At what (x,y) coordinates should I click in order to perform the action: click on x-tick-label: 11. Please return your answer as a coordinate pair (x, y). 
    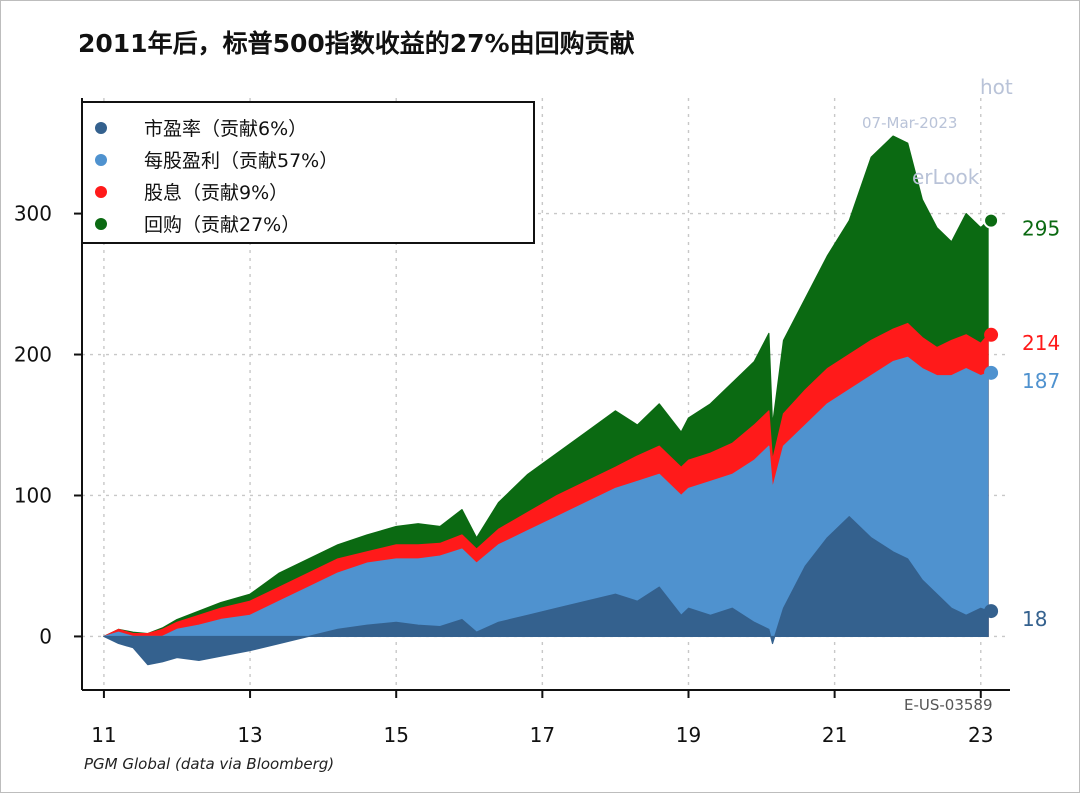
    Looking at the image, I should click on (103, 735).